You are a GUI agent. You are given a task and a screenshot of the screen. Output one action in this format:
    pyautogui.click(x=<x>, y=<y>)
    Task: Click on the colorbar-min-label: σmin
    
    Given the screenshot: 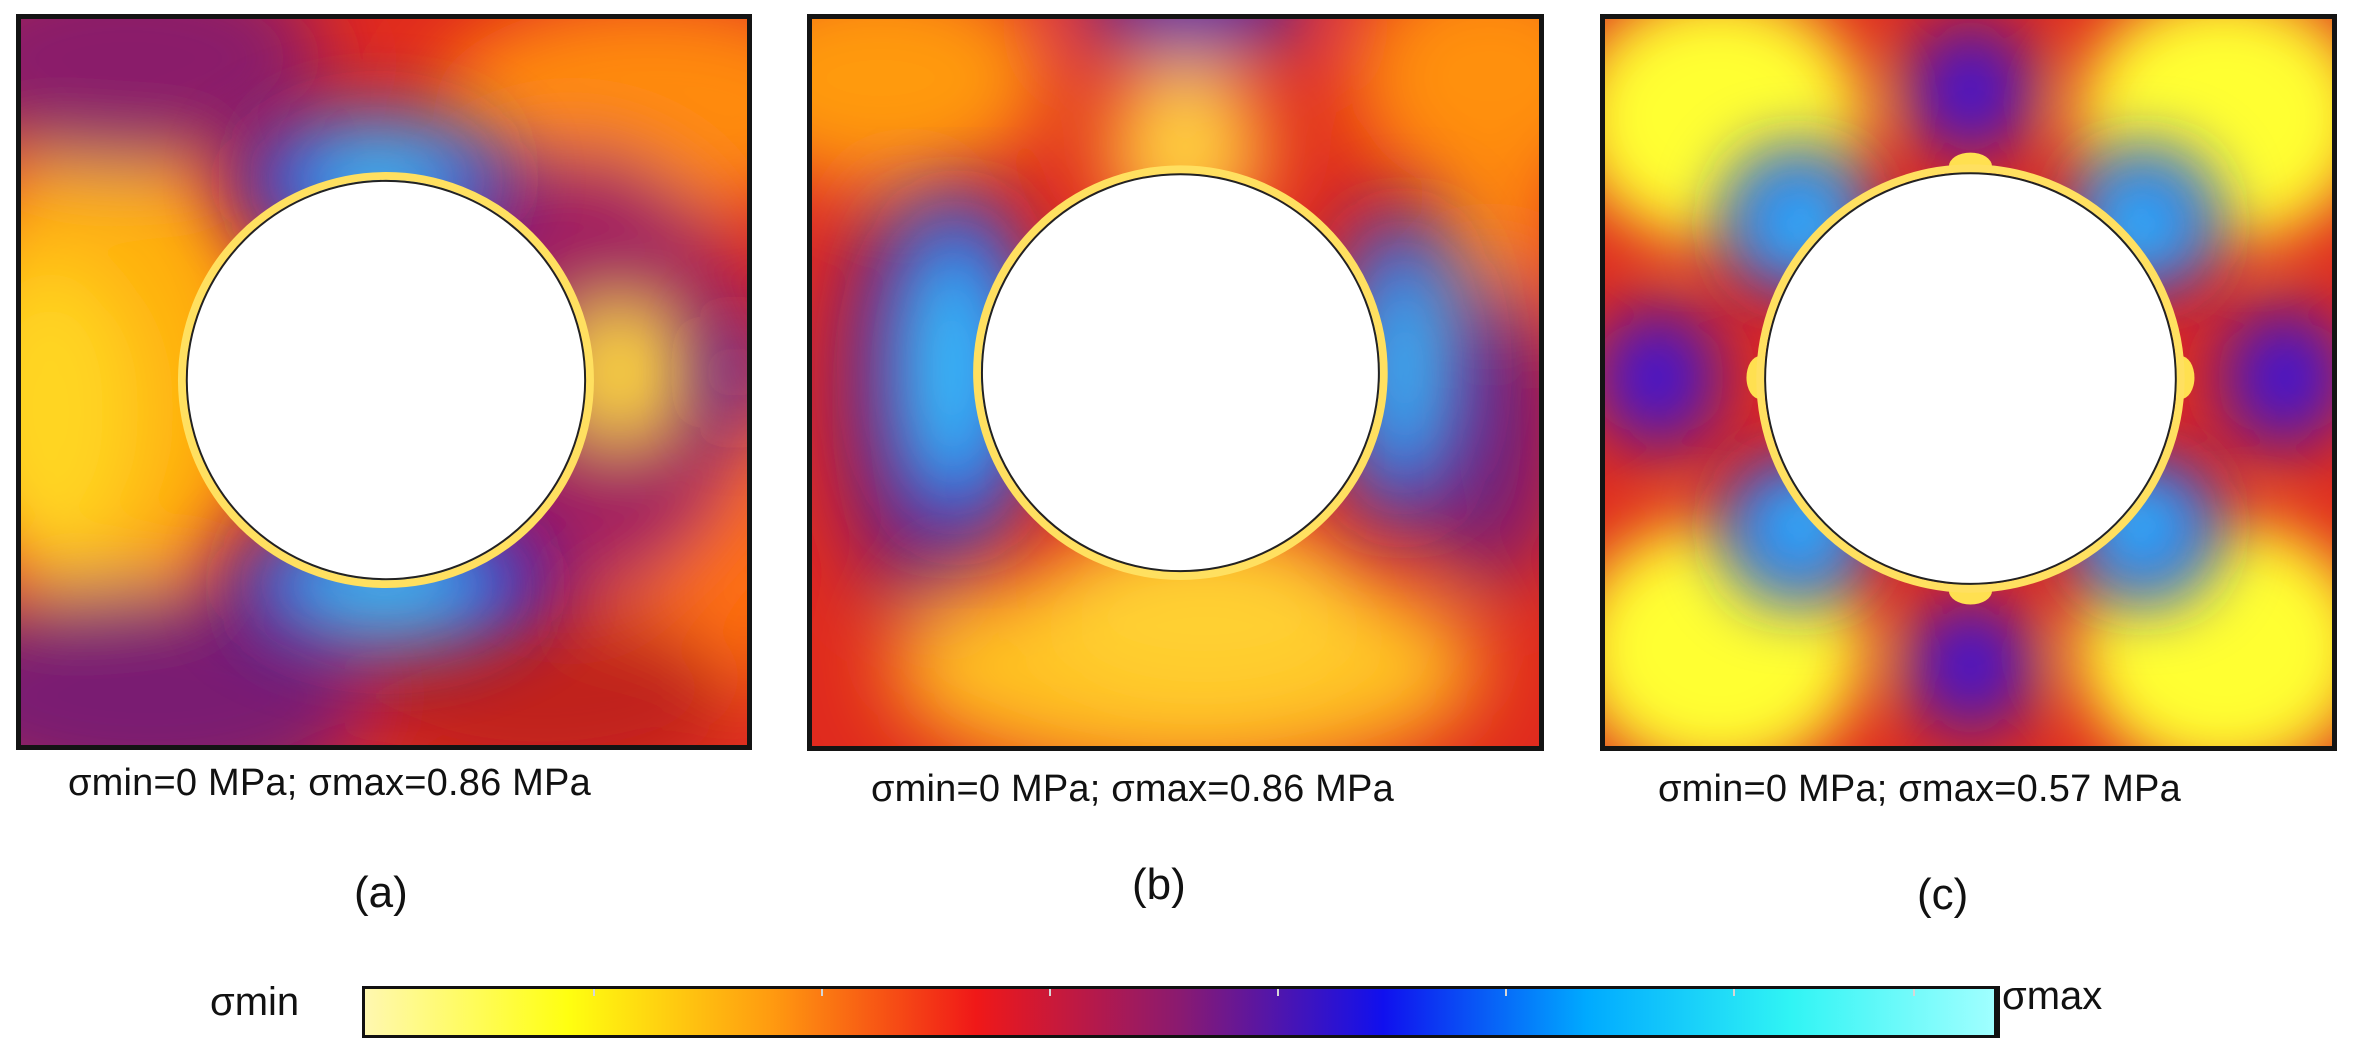 What is the action you would take?
    pyautogui.click(x=255, y=1002)
    